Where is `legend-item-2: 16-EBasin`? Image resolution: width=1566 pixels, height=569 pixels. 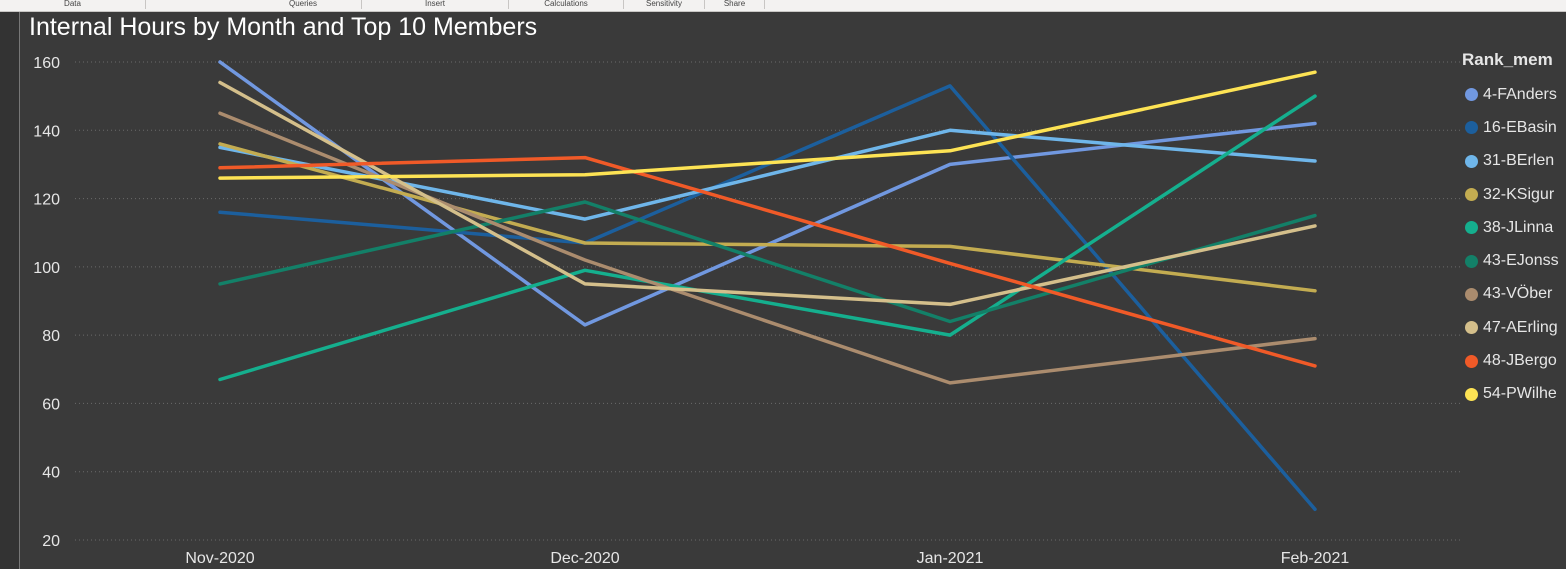
legend-item-2: 16-EBasin is located at coordinates (1514, 127).